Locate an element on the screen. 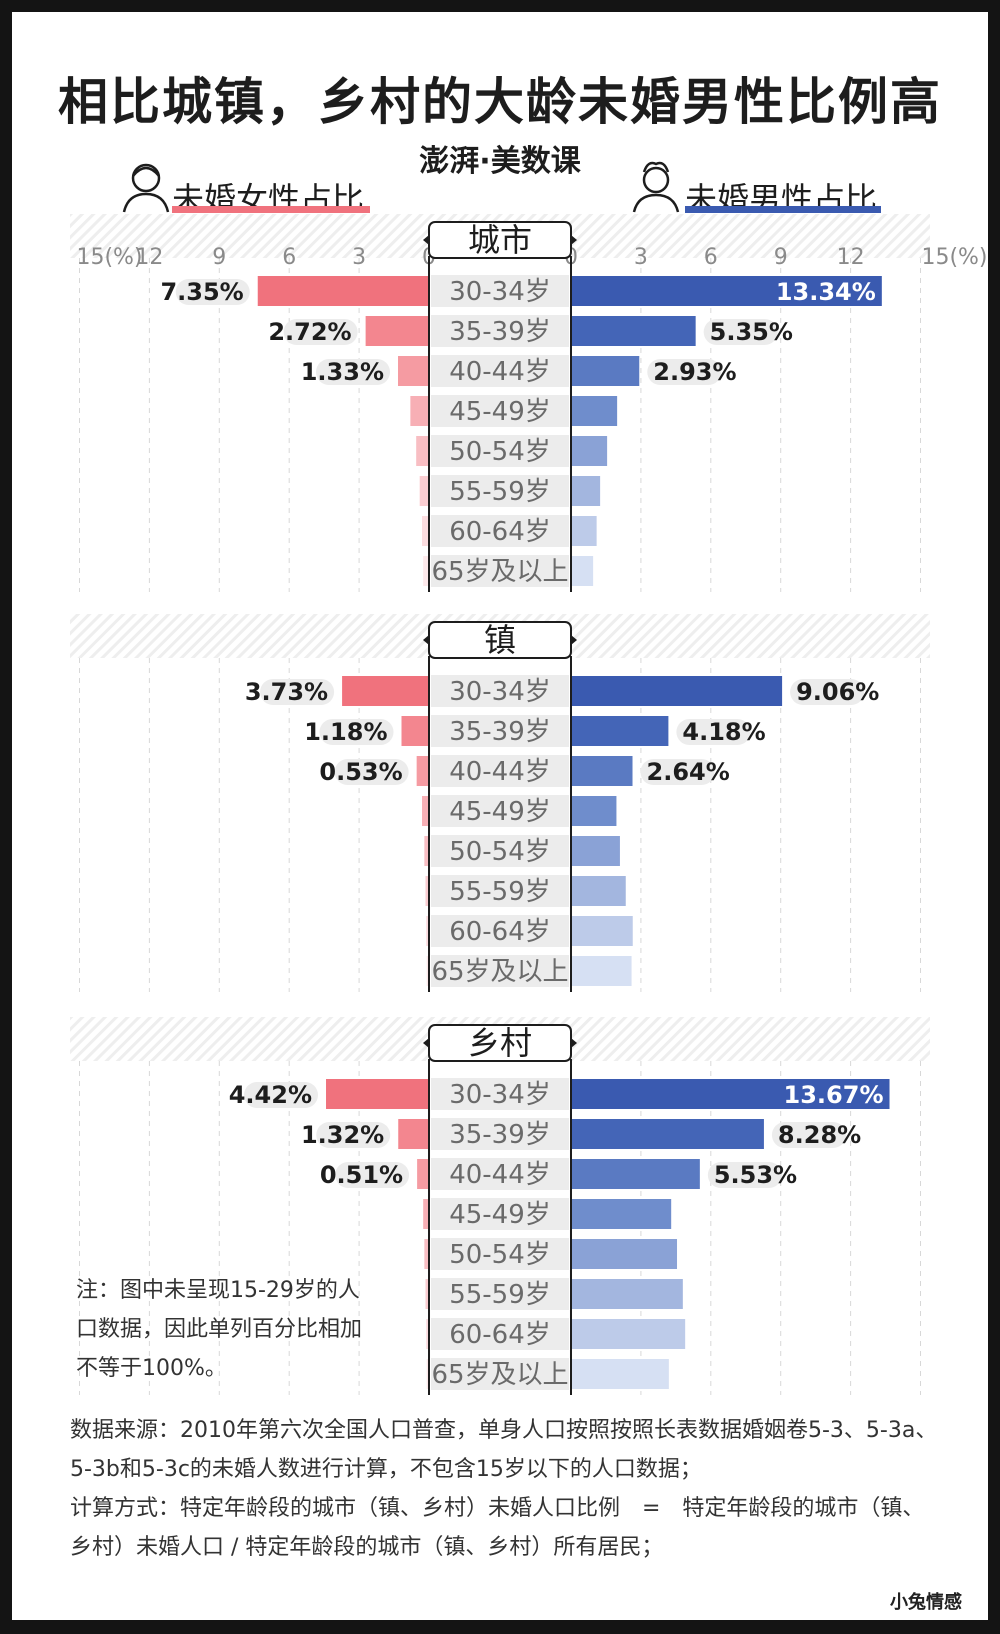 The height and width of the screenshot is (1634, 1000). axis-tick-left: 9 is located at coordinates (219, 257).